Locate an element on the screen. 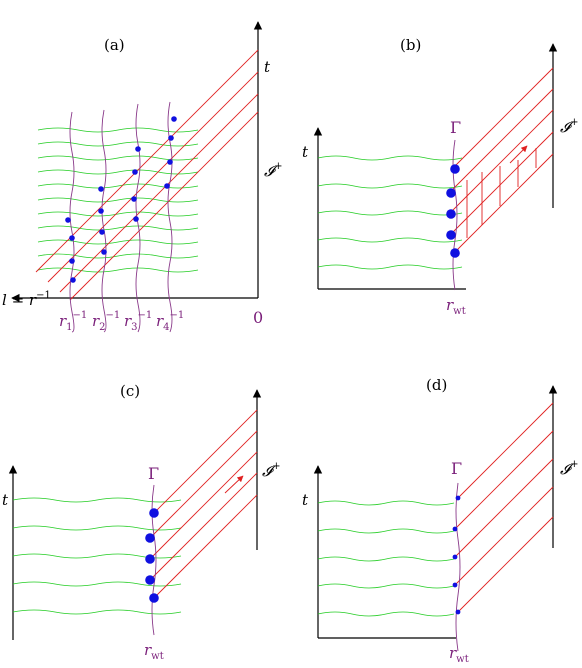 The width and height of the screenshot is (582, 668). panel-d-time-label: t is located at coordinates (305, 500).